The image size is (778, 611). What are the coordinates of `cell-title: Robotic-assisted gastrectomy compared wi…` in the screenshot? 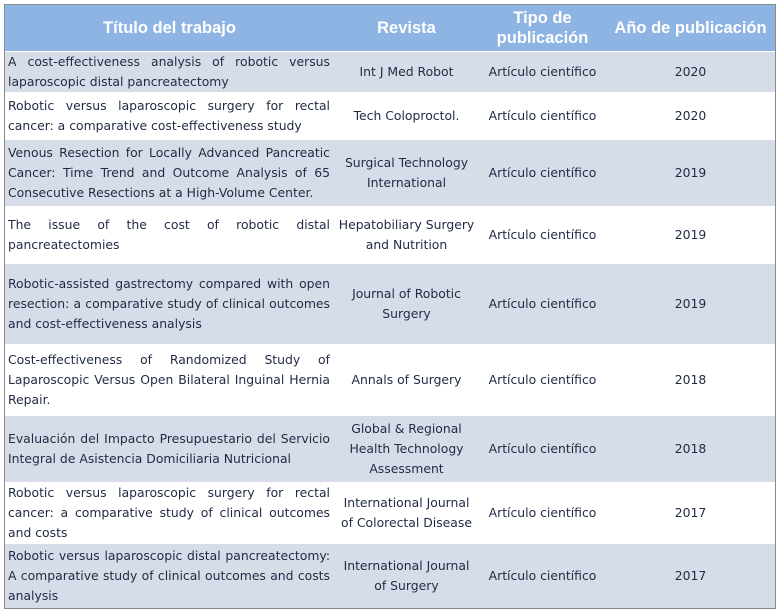 It's located at (169, 304).